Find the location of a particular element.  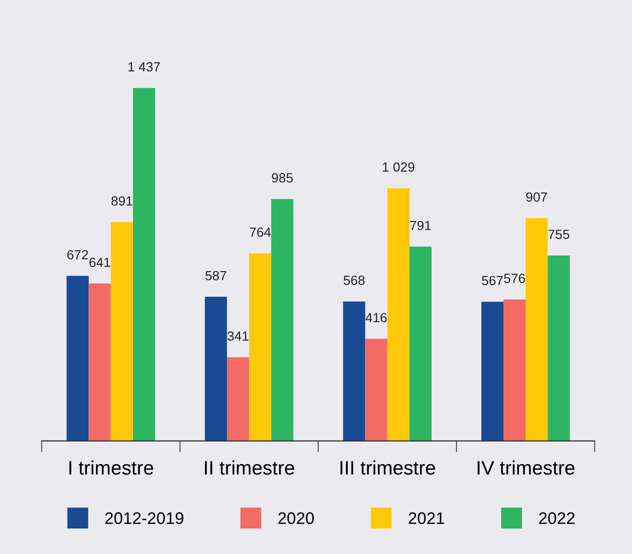

data-label: 791 is located at coordinates (420, 225).